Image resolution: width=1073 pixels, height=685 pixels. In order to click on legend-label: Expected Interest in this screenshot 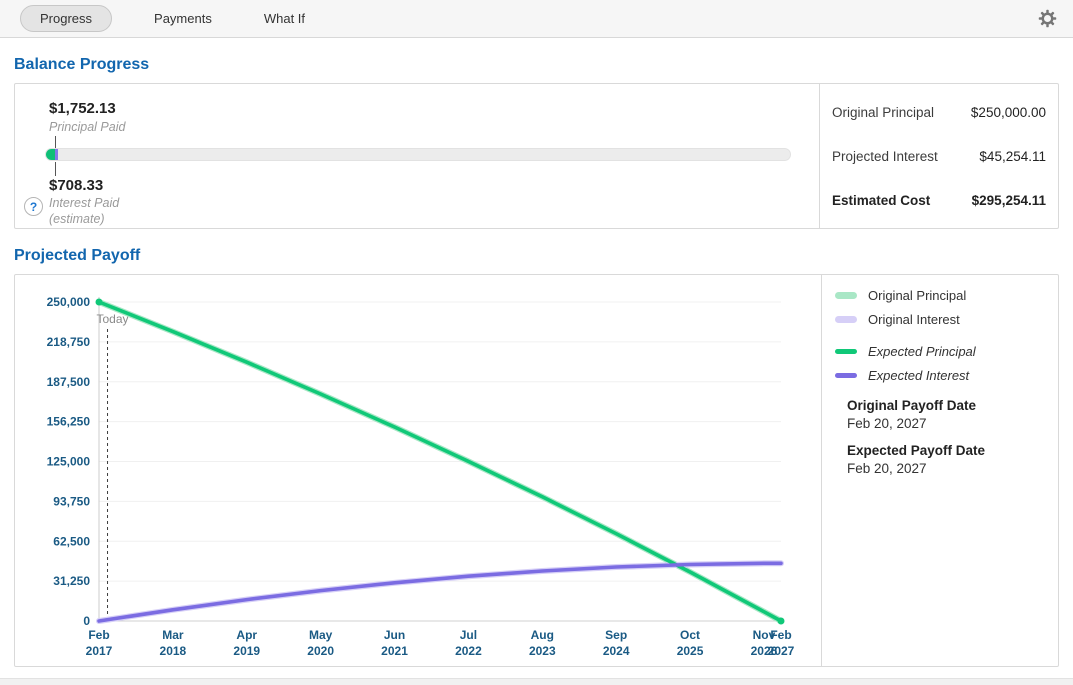, I will do `click(919, 375)`.